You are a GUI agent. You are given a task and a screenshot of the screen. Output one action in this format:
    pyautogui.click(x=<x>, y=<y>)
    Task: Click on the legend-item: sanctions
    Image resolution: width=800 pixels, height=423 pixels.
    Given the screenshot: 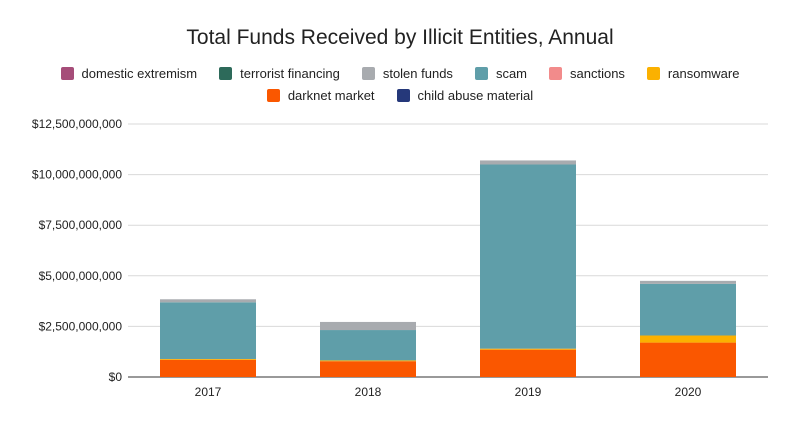 What is the action you would take?
    pyautogui.click(x=587, y=73)
    